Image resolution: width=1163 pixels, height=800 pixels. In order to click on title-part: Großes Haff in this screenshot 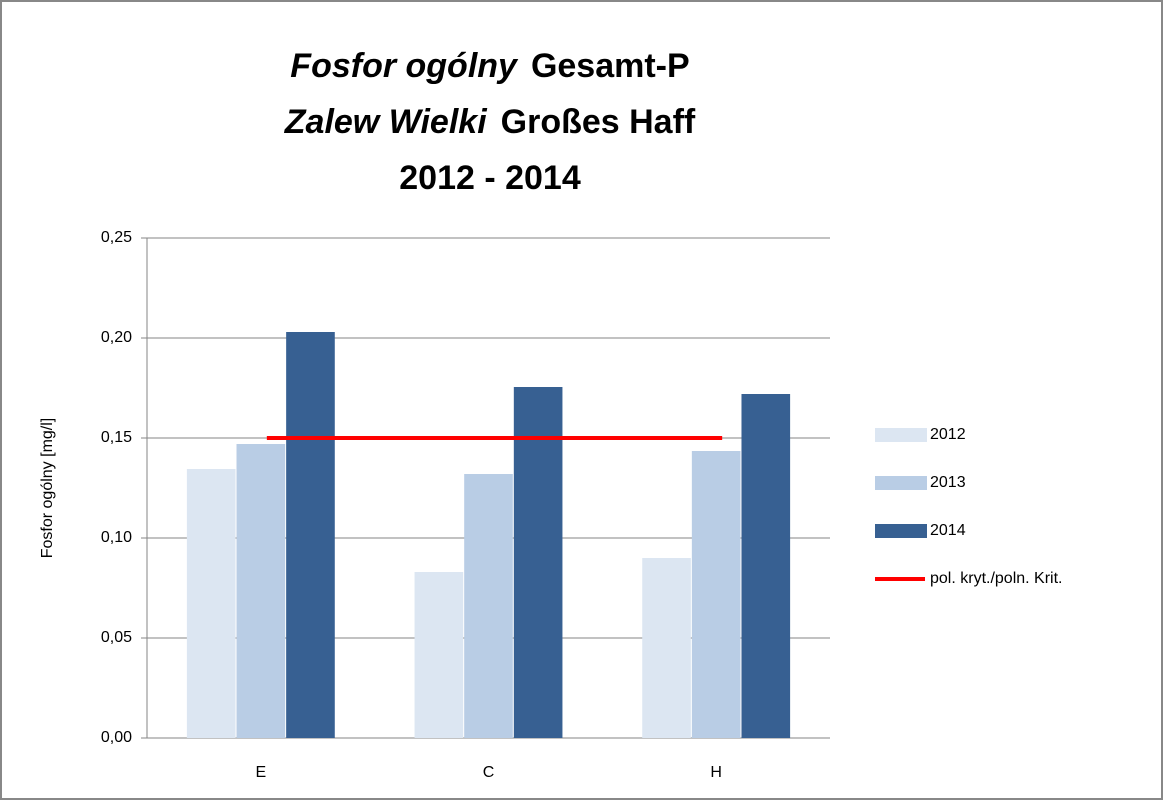, I will do `click(598, 122)`.